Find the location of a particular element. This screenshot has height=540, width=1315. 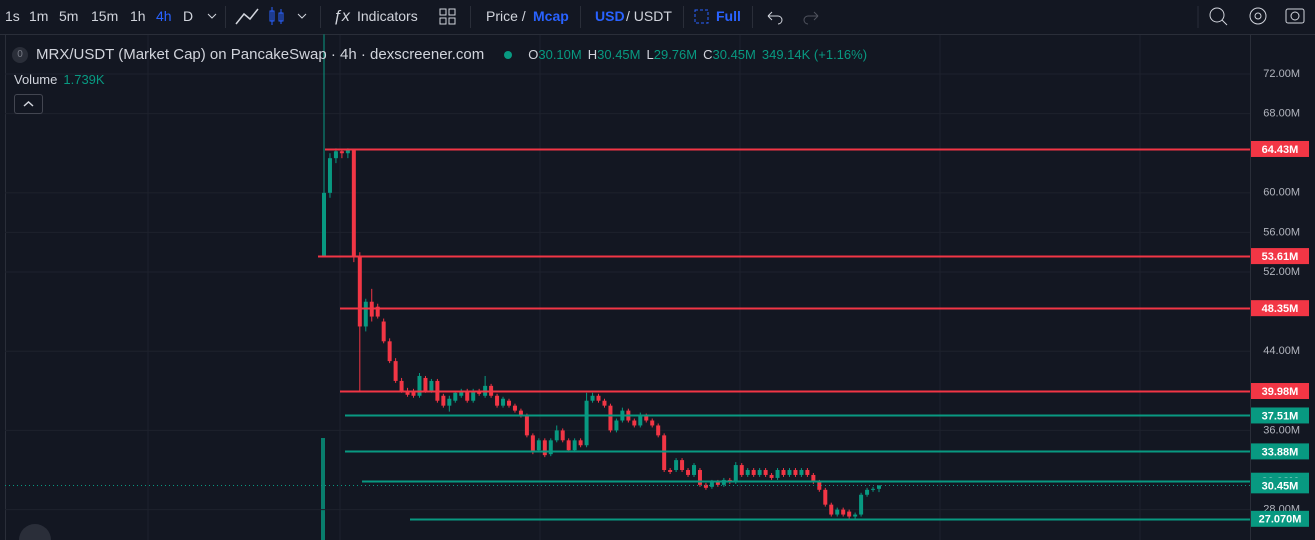

undo-icon is located at coordinates (775, 18).